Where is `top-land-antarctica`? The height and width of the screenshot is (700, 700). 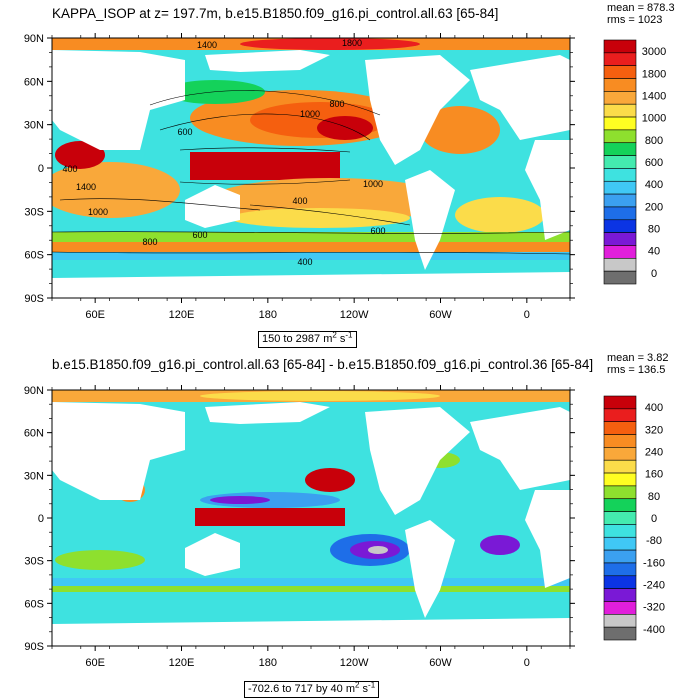 top-land-antarctica is located at coordinates (311, 285).